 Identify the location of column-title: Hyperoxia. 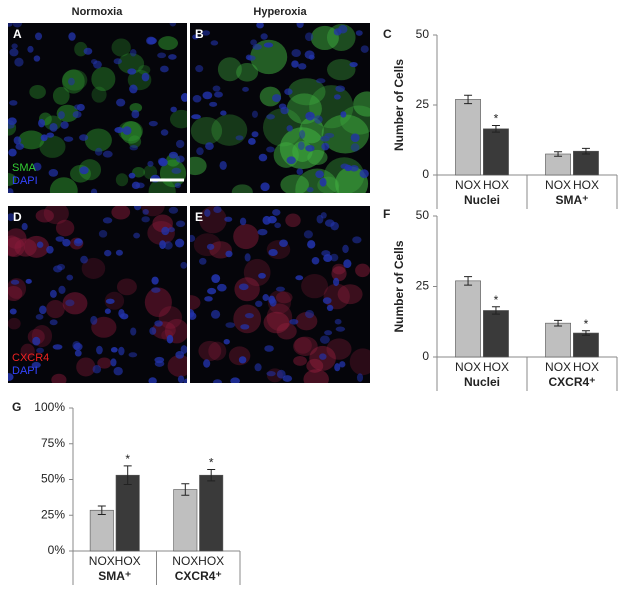
(280, 12).